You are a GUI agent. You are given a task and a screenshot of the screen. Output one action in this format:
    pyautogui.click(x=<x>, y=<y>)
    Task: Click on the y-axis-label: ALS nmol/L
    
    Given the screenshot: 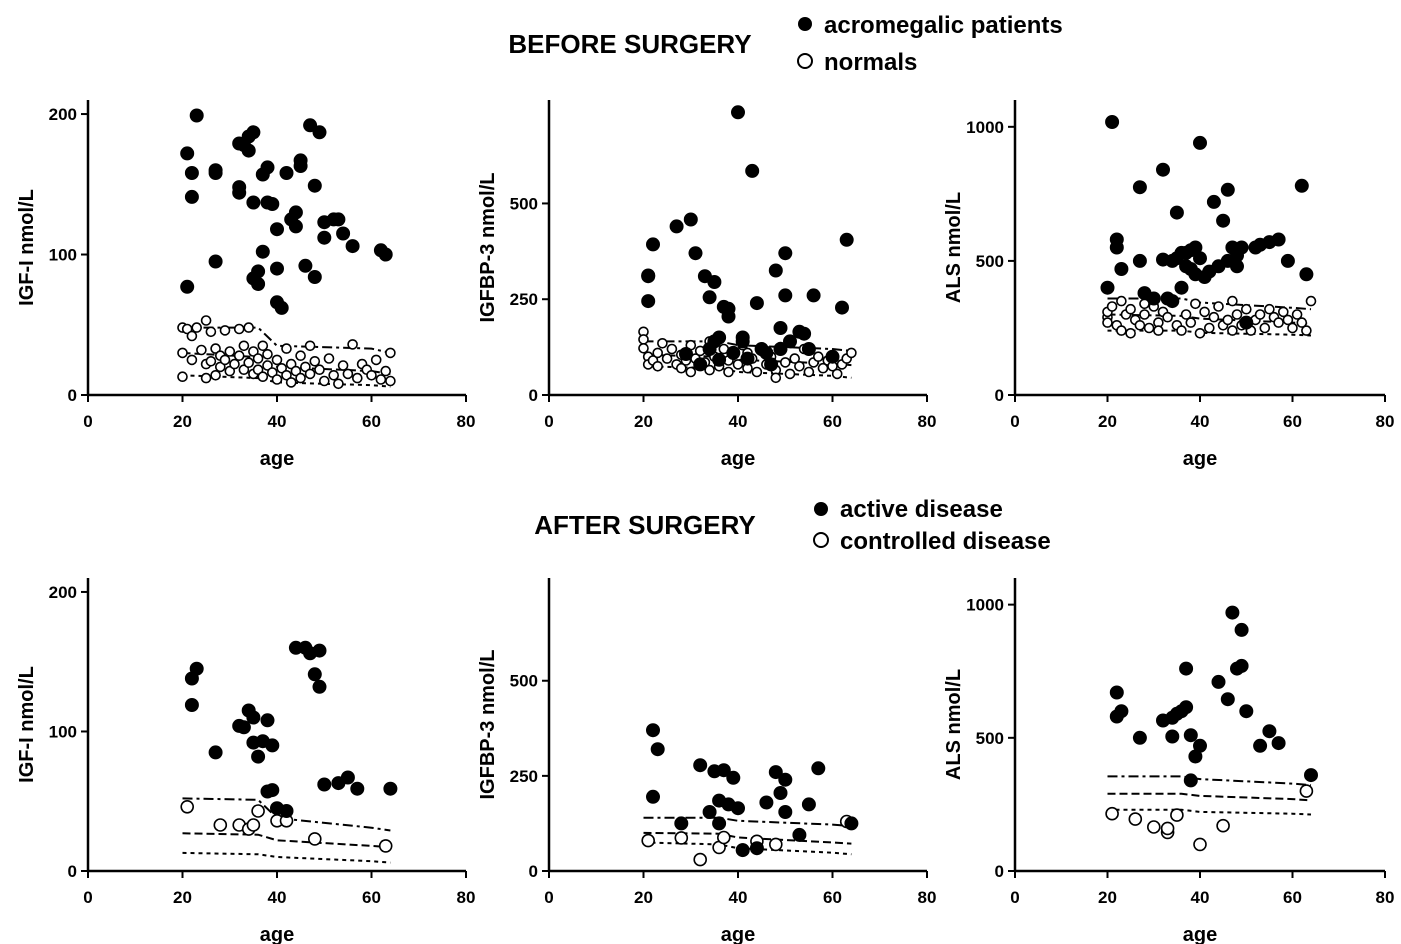 What is the action you would take?
    pyautogui.click(x=954, y=247)
    